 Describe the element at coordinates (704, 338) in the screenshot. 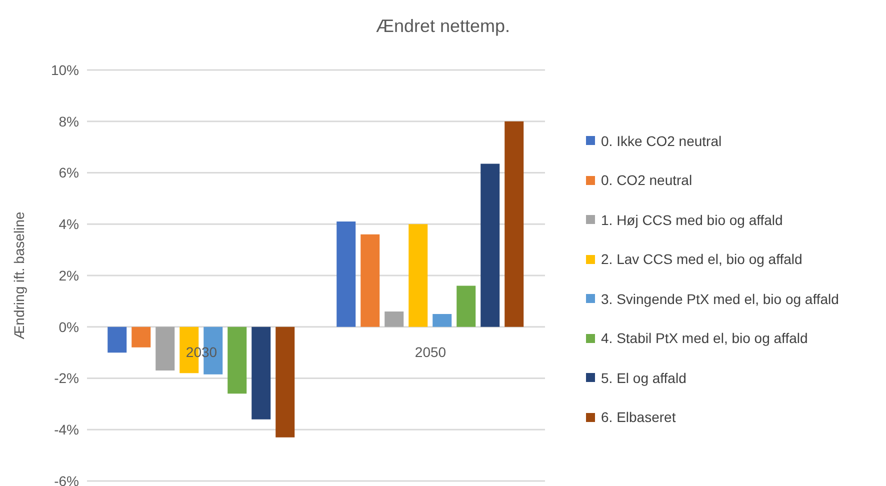

I see `legend-label: 4. Stabil PtX med el, bio og affald` at that location.